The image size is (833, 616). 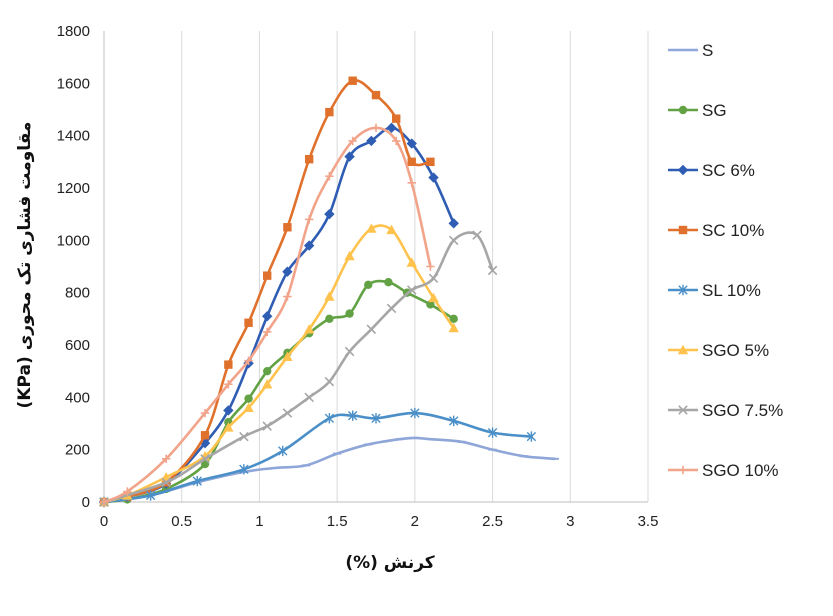 What do you see at coordinates (73, 188) in the screenshot?
I see `y-tick-label: 1200` at bounding box center [73, 188].